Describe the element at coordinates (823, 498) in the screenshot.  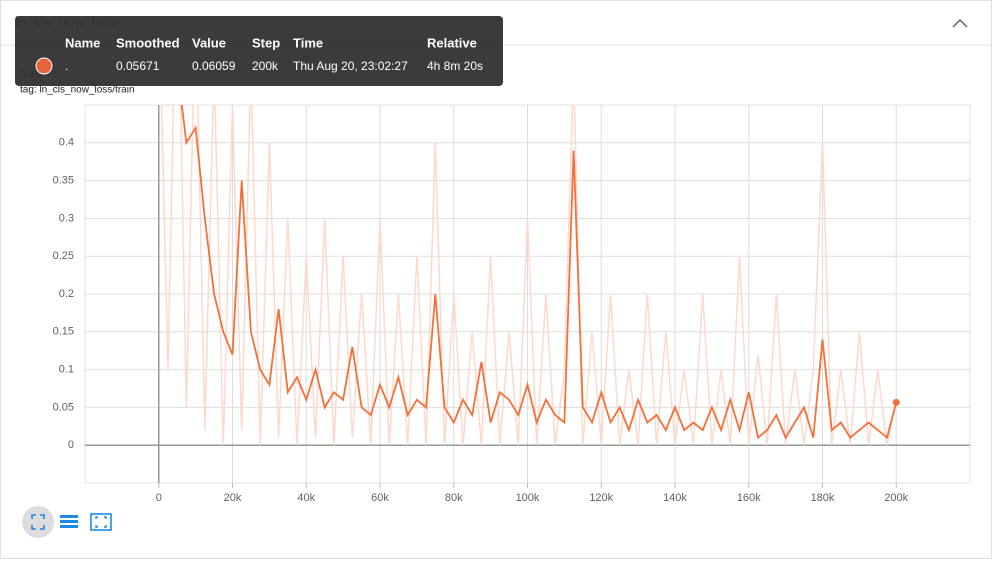
I see `x-tick-label: 180k` at that location.